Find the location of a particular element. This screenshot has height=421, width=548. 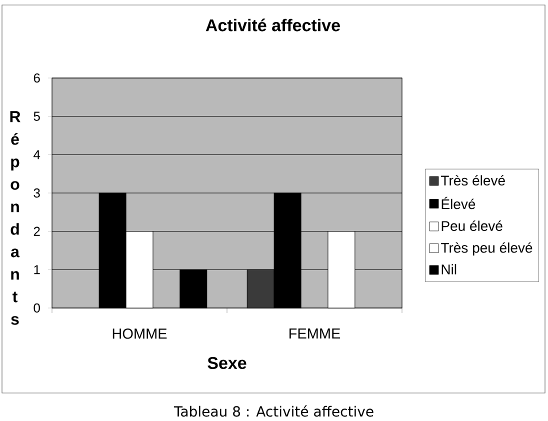

text: Répondants is located at coordinates (15, 218).